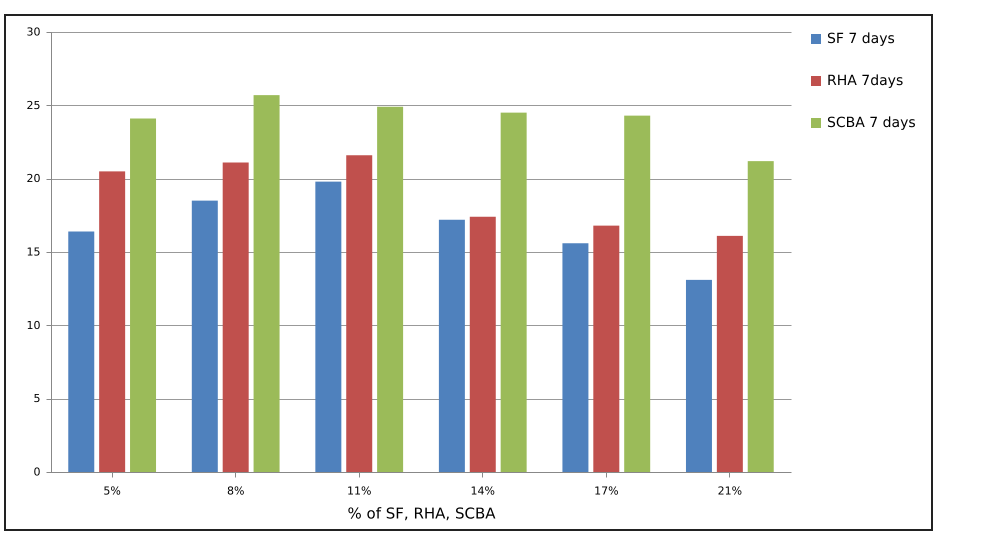 This screenshot has height=544, width=998. What do you see at coordinates (482, 491) in the screenshot?
I see `x-tick-label: 14%` at bounding box center [482, 491].